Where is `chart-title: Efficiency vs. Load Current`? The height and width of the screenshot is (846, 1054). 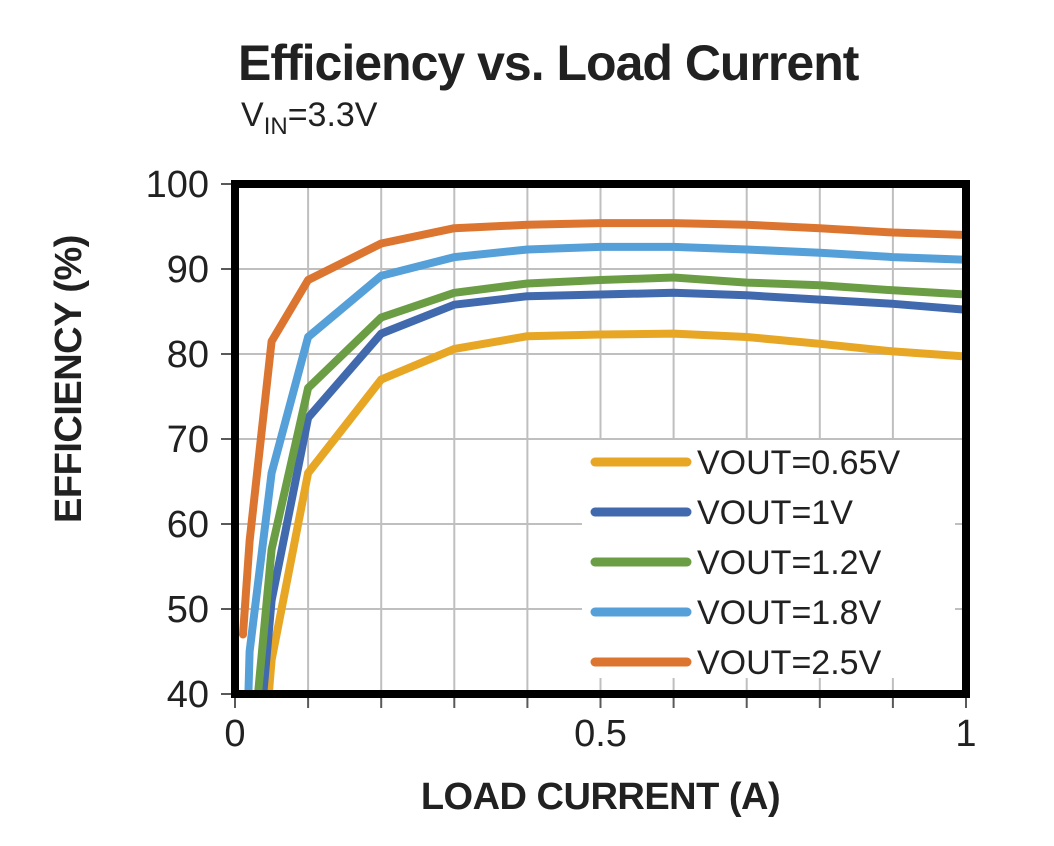
chart-title: Efficiency vs. Load Current is located at coordinates (548, 63).